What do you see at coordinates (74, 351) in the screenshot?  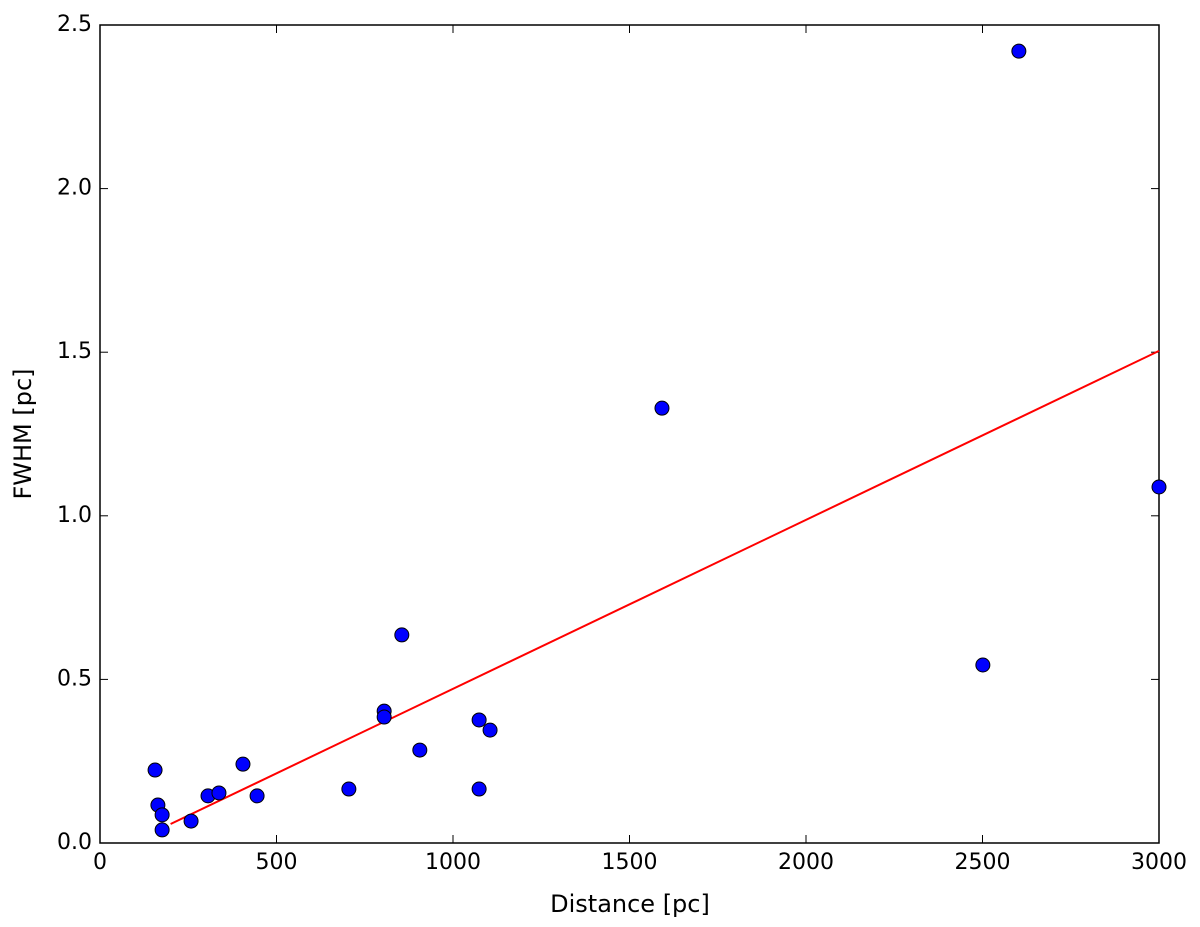 I see `y-tick-label: 1.5` at bounding box center [74, 351].